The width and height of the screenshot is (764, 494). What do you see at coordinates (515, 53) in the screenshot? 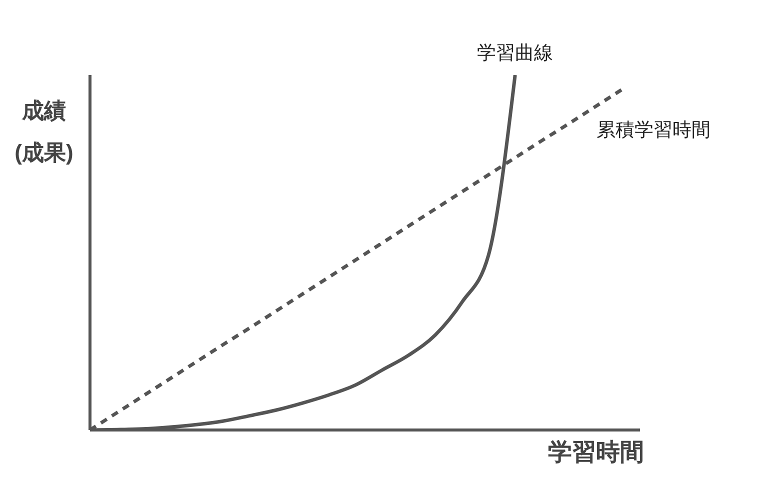
I see `series-label: 学習曲線` at bounding box center [515, 53].